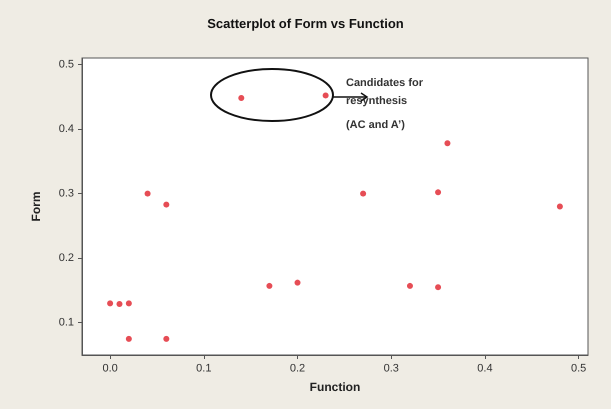 The height and width of the screenshot is (409, 611). I want to click on y-tick-label: 0.3, so click(66, 194).